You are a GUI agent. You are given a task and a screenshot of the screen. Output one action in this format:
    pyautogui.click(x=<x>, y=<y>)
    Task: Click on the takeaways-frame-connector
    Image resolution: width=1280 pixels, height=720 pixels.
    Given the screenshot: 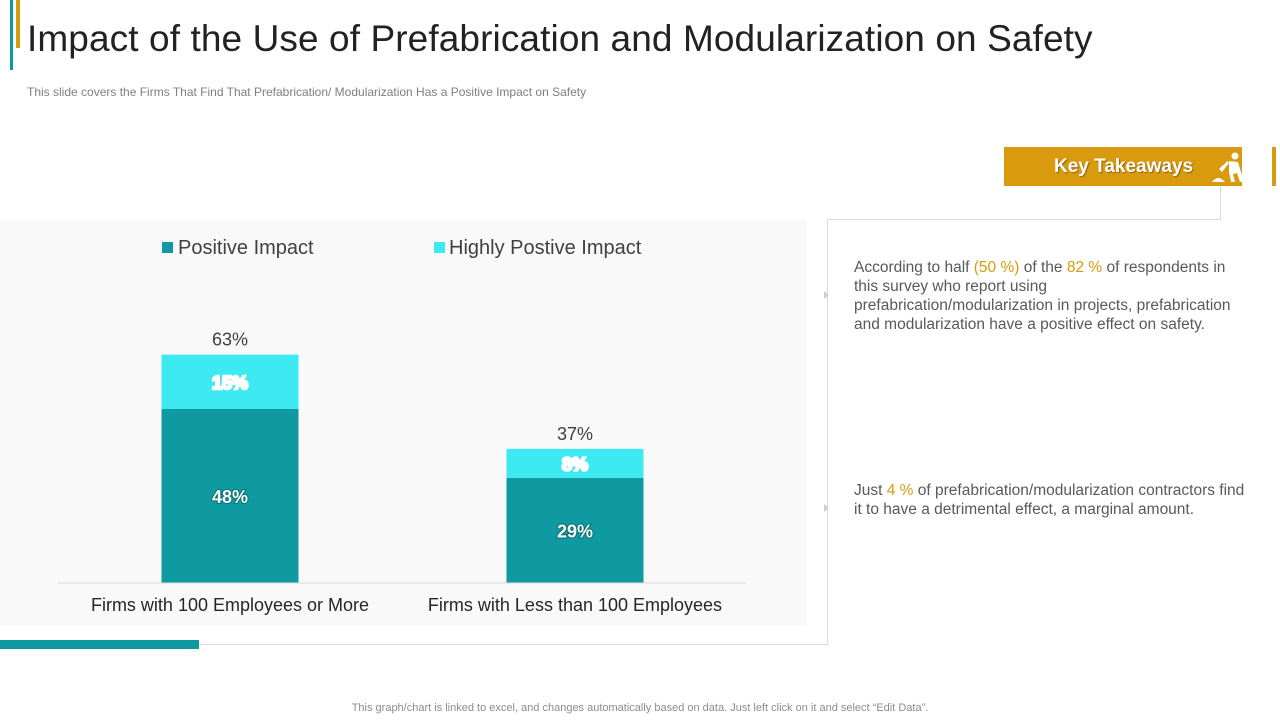 What is the action you would take?
    pyautogui.click(x=1220, y=203)
    